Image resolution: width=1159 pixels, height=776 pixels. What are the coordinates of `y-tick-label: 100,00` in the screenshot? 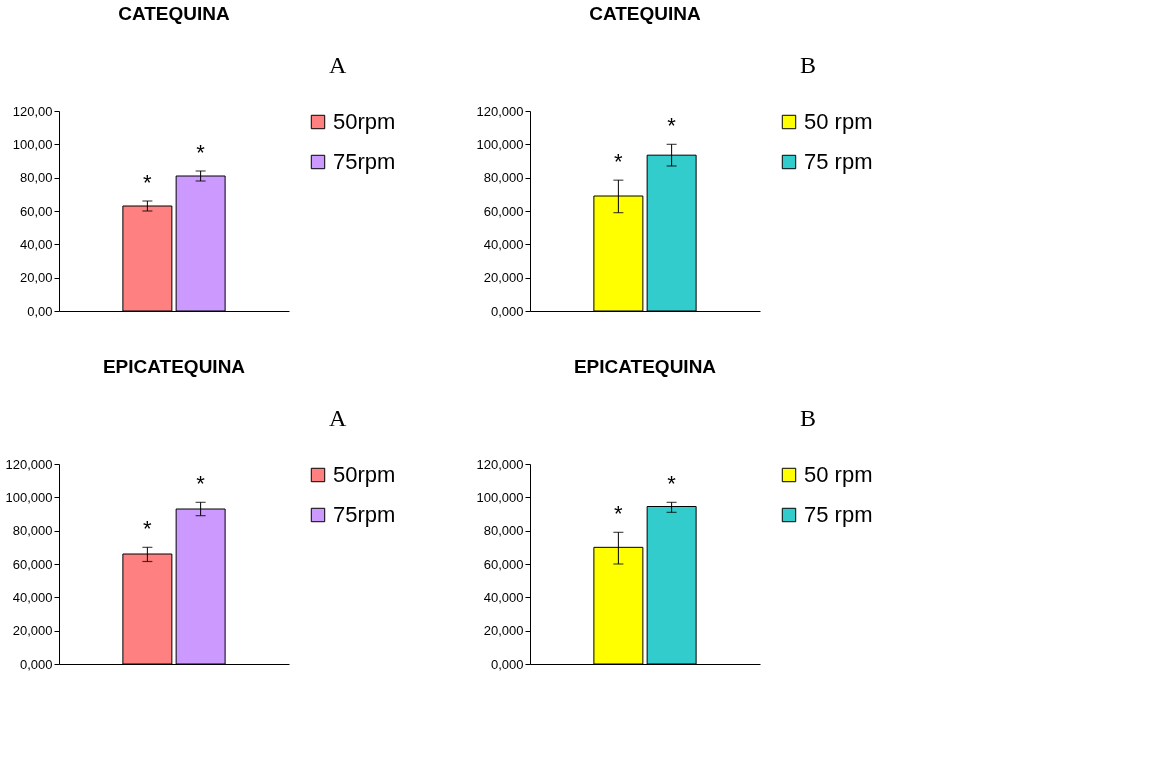 It's located at (32, 144).